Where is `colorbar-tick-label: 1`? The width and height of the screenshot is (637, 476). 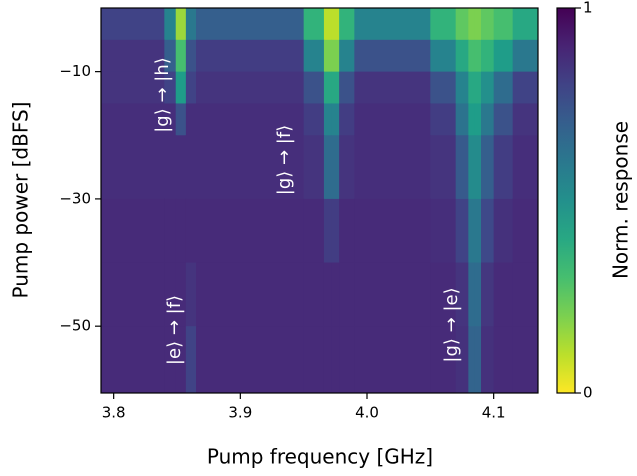 colorbar-tick-label: 1 is located at coordinates (588, 8).